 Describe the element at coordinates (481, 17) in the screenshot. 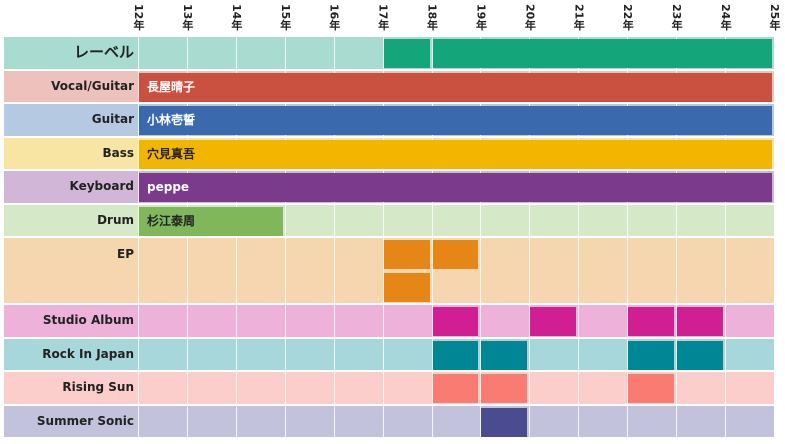

I see `x-tick-label: 19年` at that location.